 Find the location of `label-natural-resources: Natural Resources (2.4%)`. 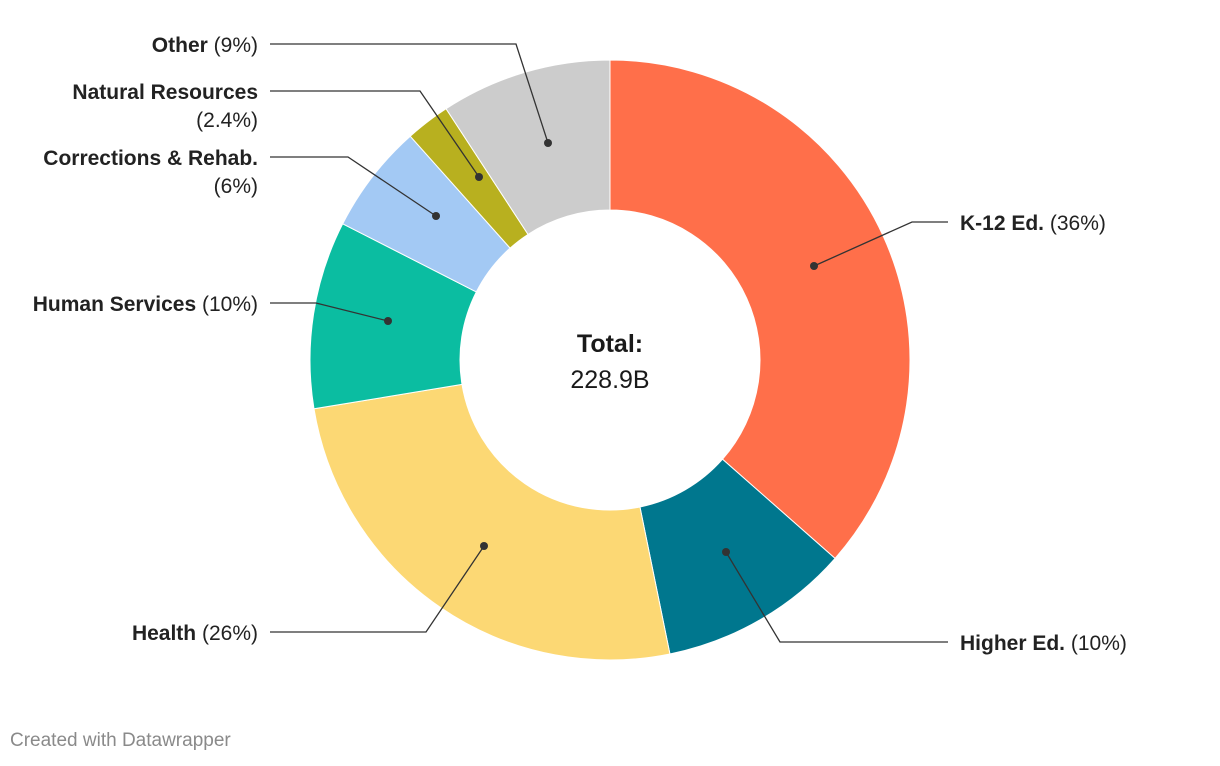

label-natural-resources: Natural Resources (2.4%) is located at coordinates (165, 106).